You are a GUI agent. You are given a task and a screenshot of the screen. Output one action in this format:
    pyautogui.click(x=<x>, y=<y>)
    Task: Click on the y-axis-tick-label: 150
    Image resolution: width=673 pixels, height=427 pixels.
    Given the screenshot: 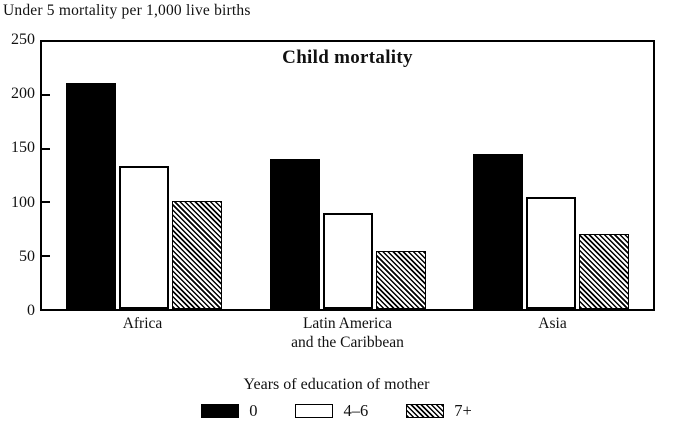 What is the action you would take?
    pyautogui.click(x=23, y=148)
    